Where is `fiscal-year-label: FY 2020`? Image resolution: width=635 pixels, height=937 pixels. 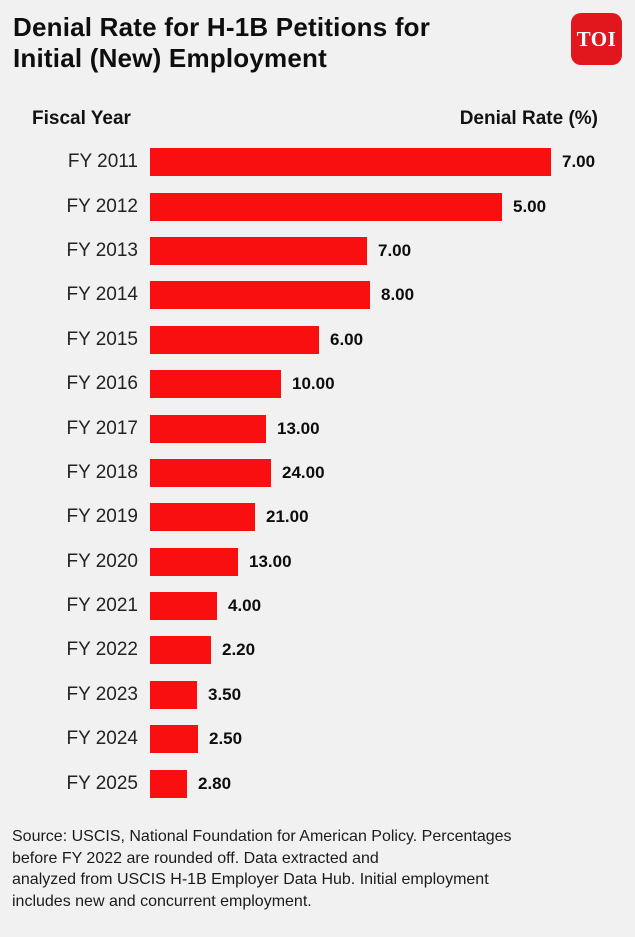 fiscal-year-label: FY 2020 is located at coordinates (102, 561).